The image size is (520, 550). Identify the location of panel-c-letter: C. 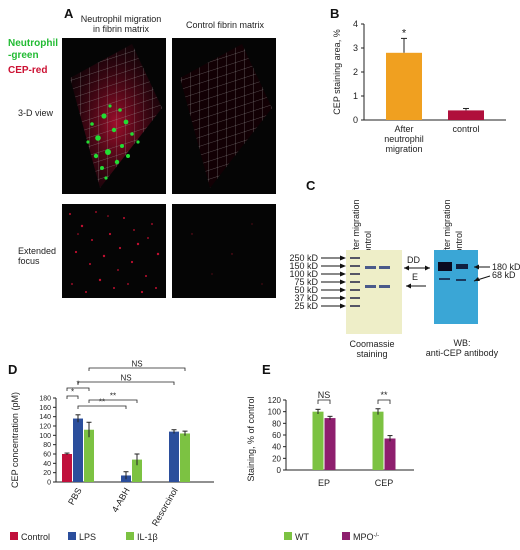
(311, 185).